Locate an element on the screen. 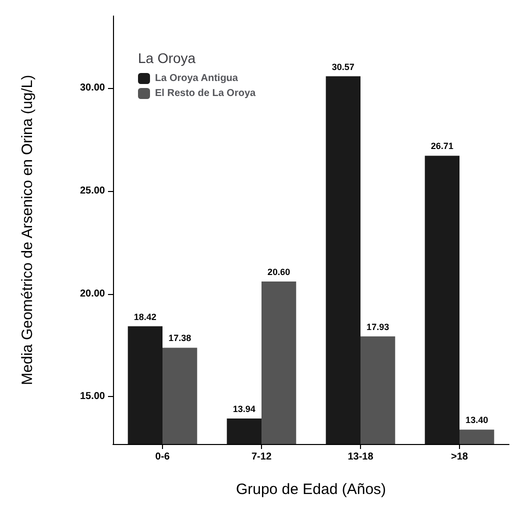 This screenshot has height=520, width=529. legend-title: La Oroya is located at coordinates (167, 58).